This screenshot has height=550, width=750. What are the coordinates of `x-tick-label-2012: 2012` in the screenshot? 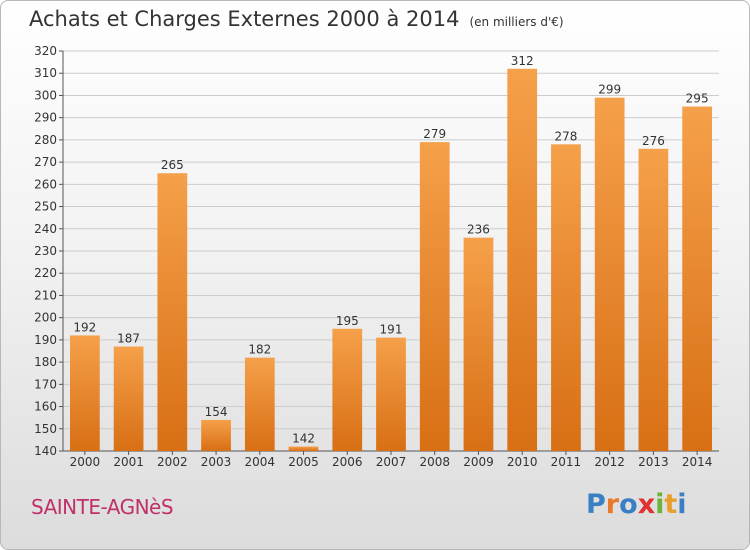 It's located at (609, 462).